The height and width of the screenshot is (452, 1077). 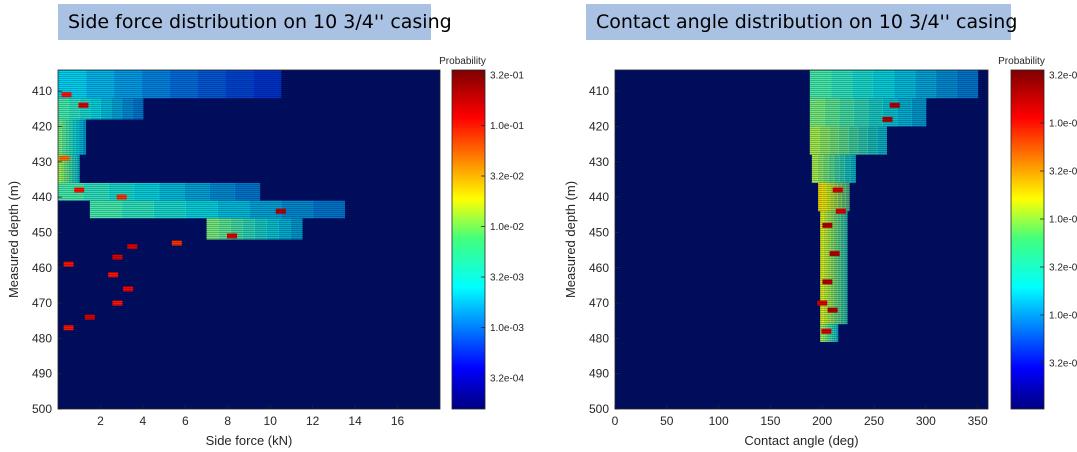 What do you see at coordinates (926, 421) in the screenshot?
I see `x-tick-label: 300` at bounding box center [926, 421].